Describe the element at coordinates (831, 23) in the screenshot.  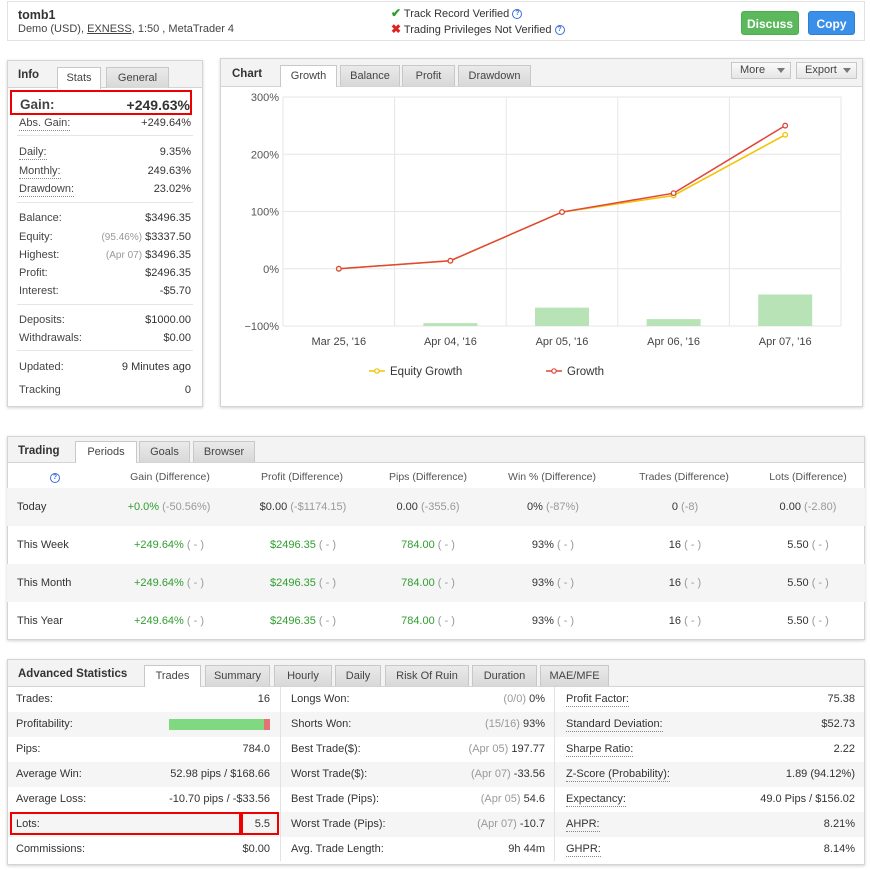
I see `copy-button: Copy` at that location.